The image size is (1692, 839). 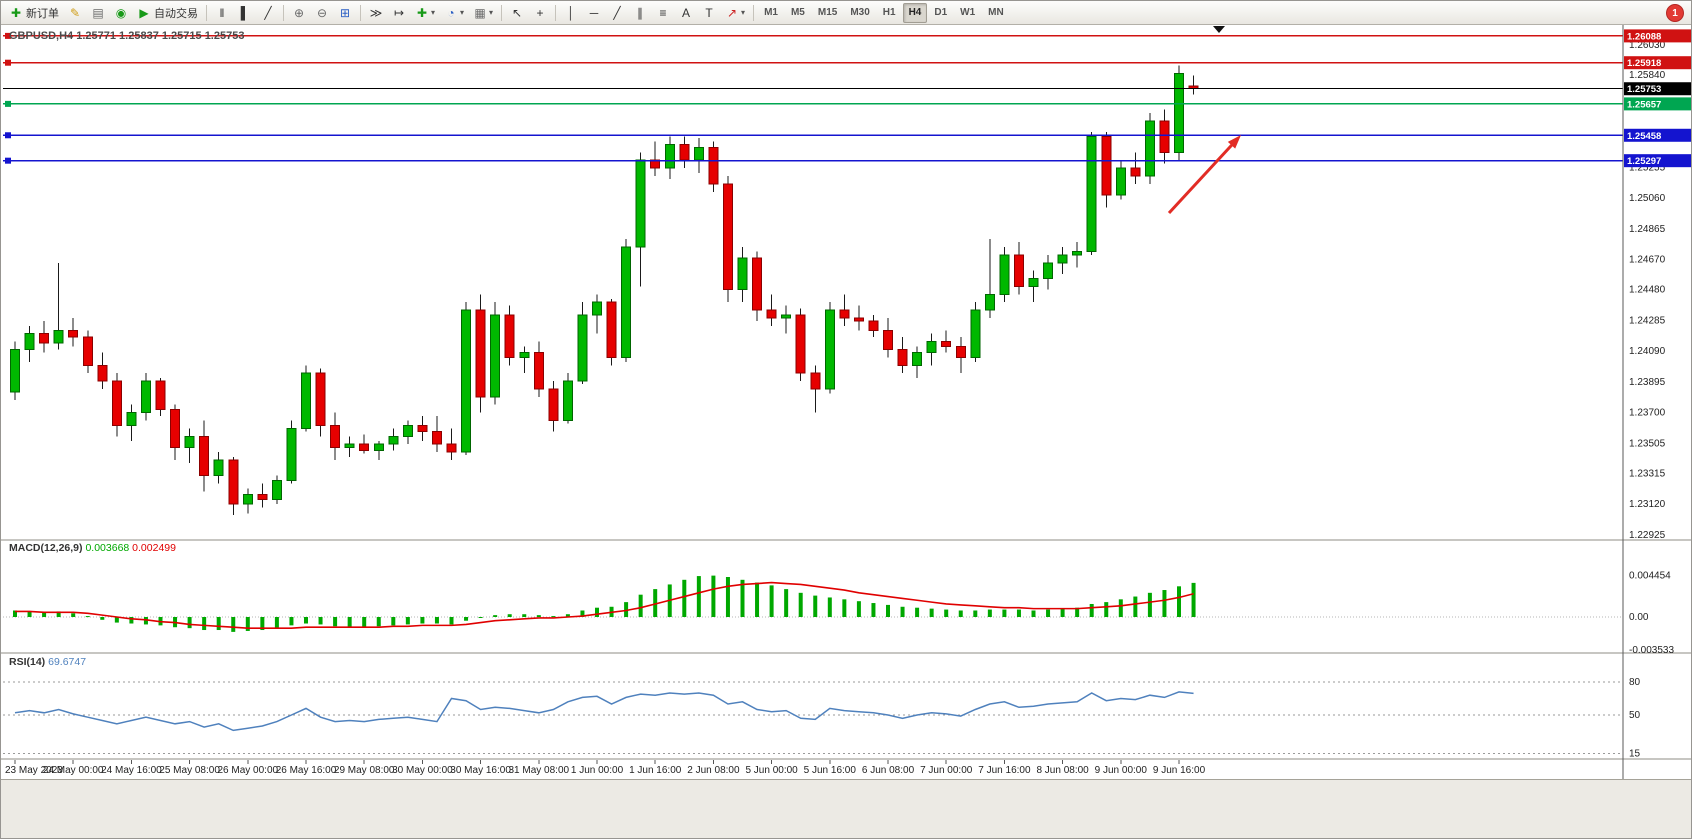 What do you see at coordinates (798, 13) in the screenshot?
I see `timeframe-m5-button: M5` at bounding box center [798, 13].